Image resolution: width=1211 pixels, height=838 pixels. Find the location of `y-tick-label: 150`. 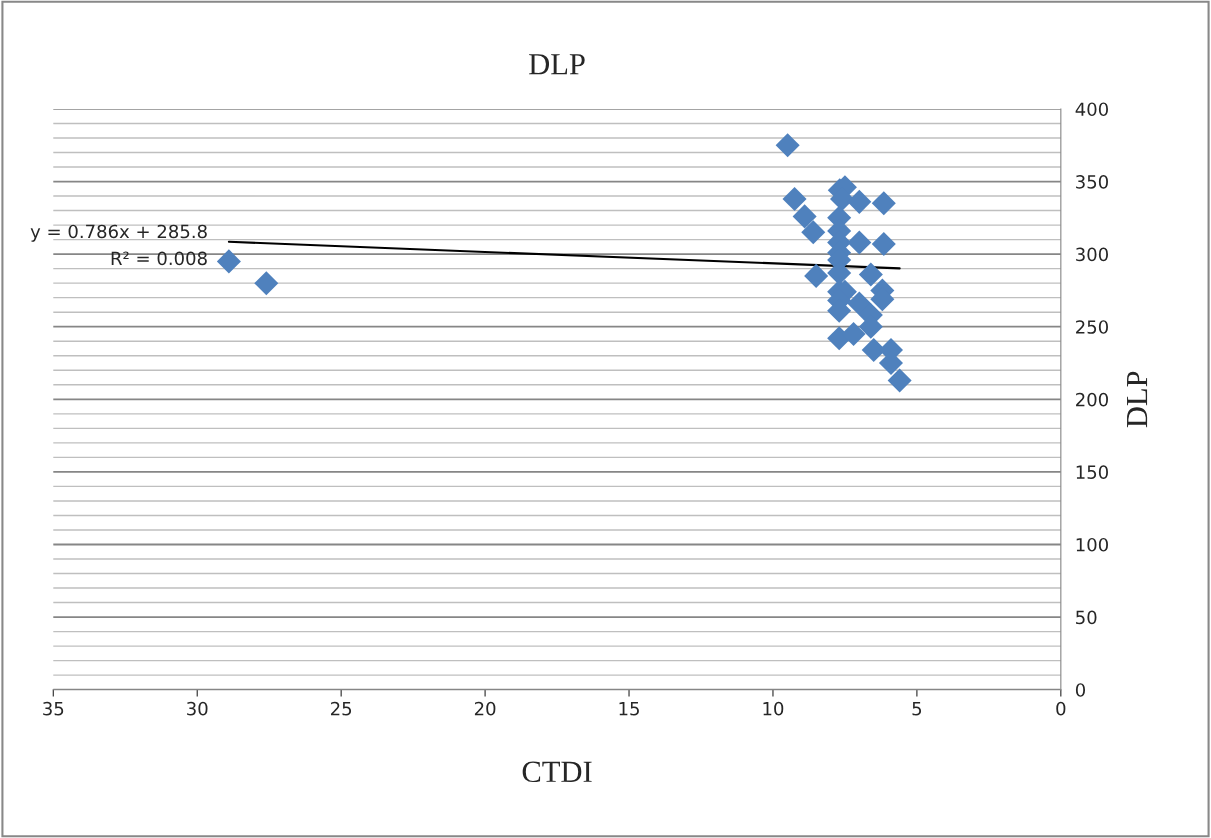

y-tick-label: 150 is located at coordinates (1092, 472).